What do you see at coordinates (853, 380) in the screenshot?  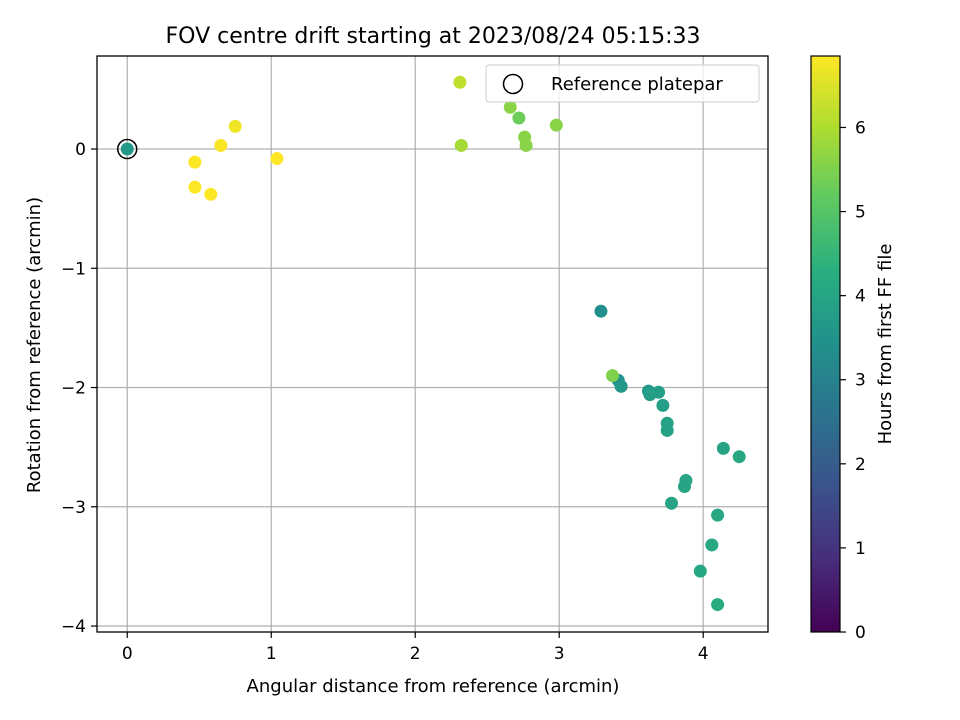 I see `colorbar-ticks: 0 1 2 3 4 5 6` at bounding box center [853, 380].